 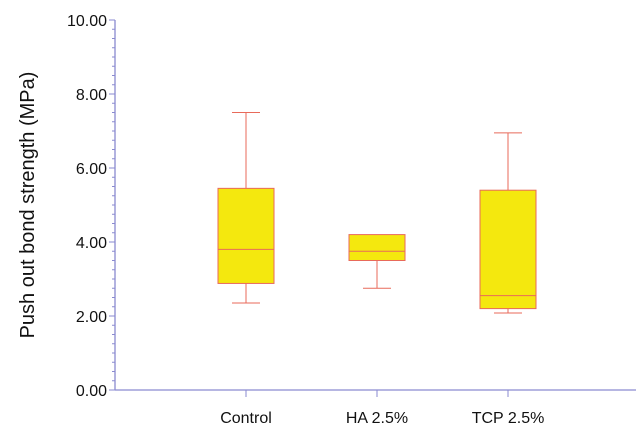 I want to click on y-tick-label: 10.00, so click(x=87, y=21).